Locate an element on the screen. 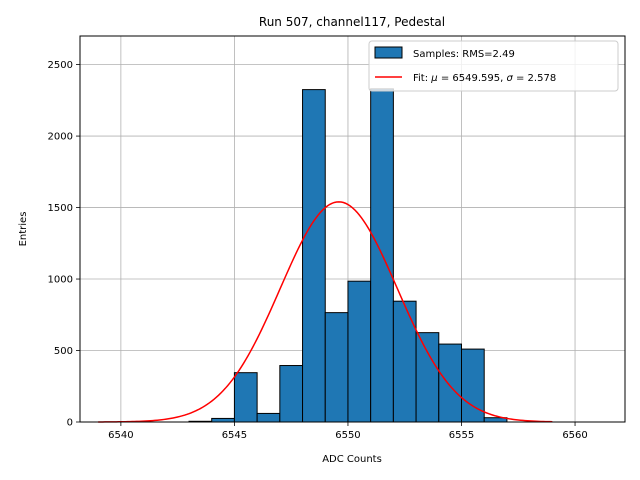 The image size is (640, 480). x-tick-label: 6550 is located at coordinates (347, 435).